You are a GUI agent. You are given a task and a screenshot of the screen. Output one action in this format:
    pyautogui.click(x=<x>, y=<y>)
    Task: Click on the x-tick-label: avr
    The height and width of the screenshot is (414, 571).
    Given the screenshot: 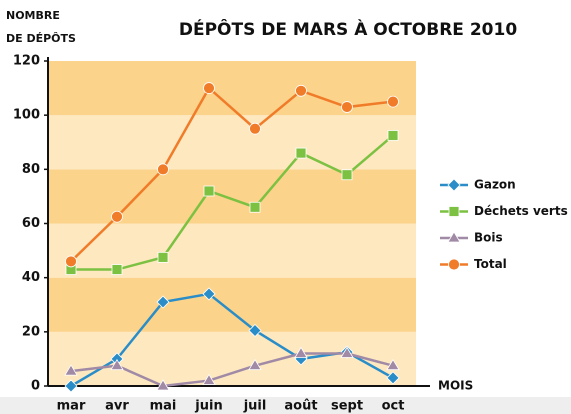 What is the action you would take?
    pyautogui.click(x=117, y=406)
    